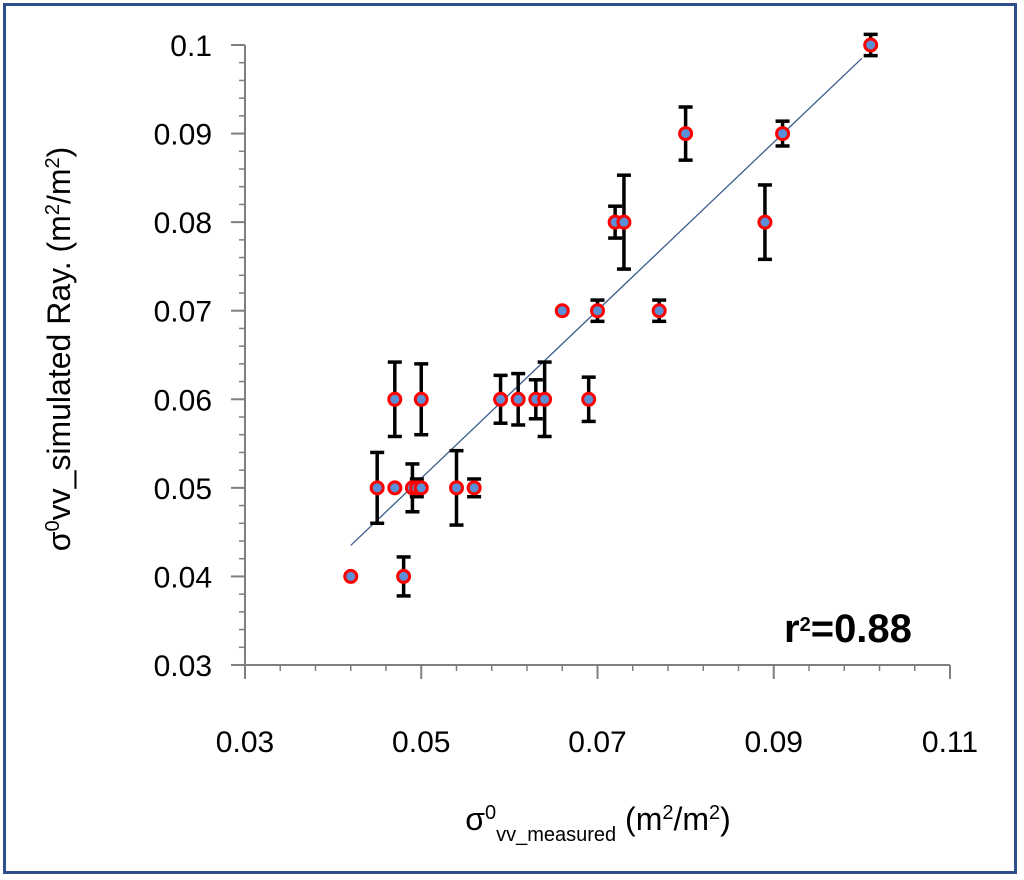 The width and height of the screenshot is (1024, 880). I want to click on y-axis-title: σ0vv_simulated Ray. (m2/m2), so click(59, 349).